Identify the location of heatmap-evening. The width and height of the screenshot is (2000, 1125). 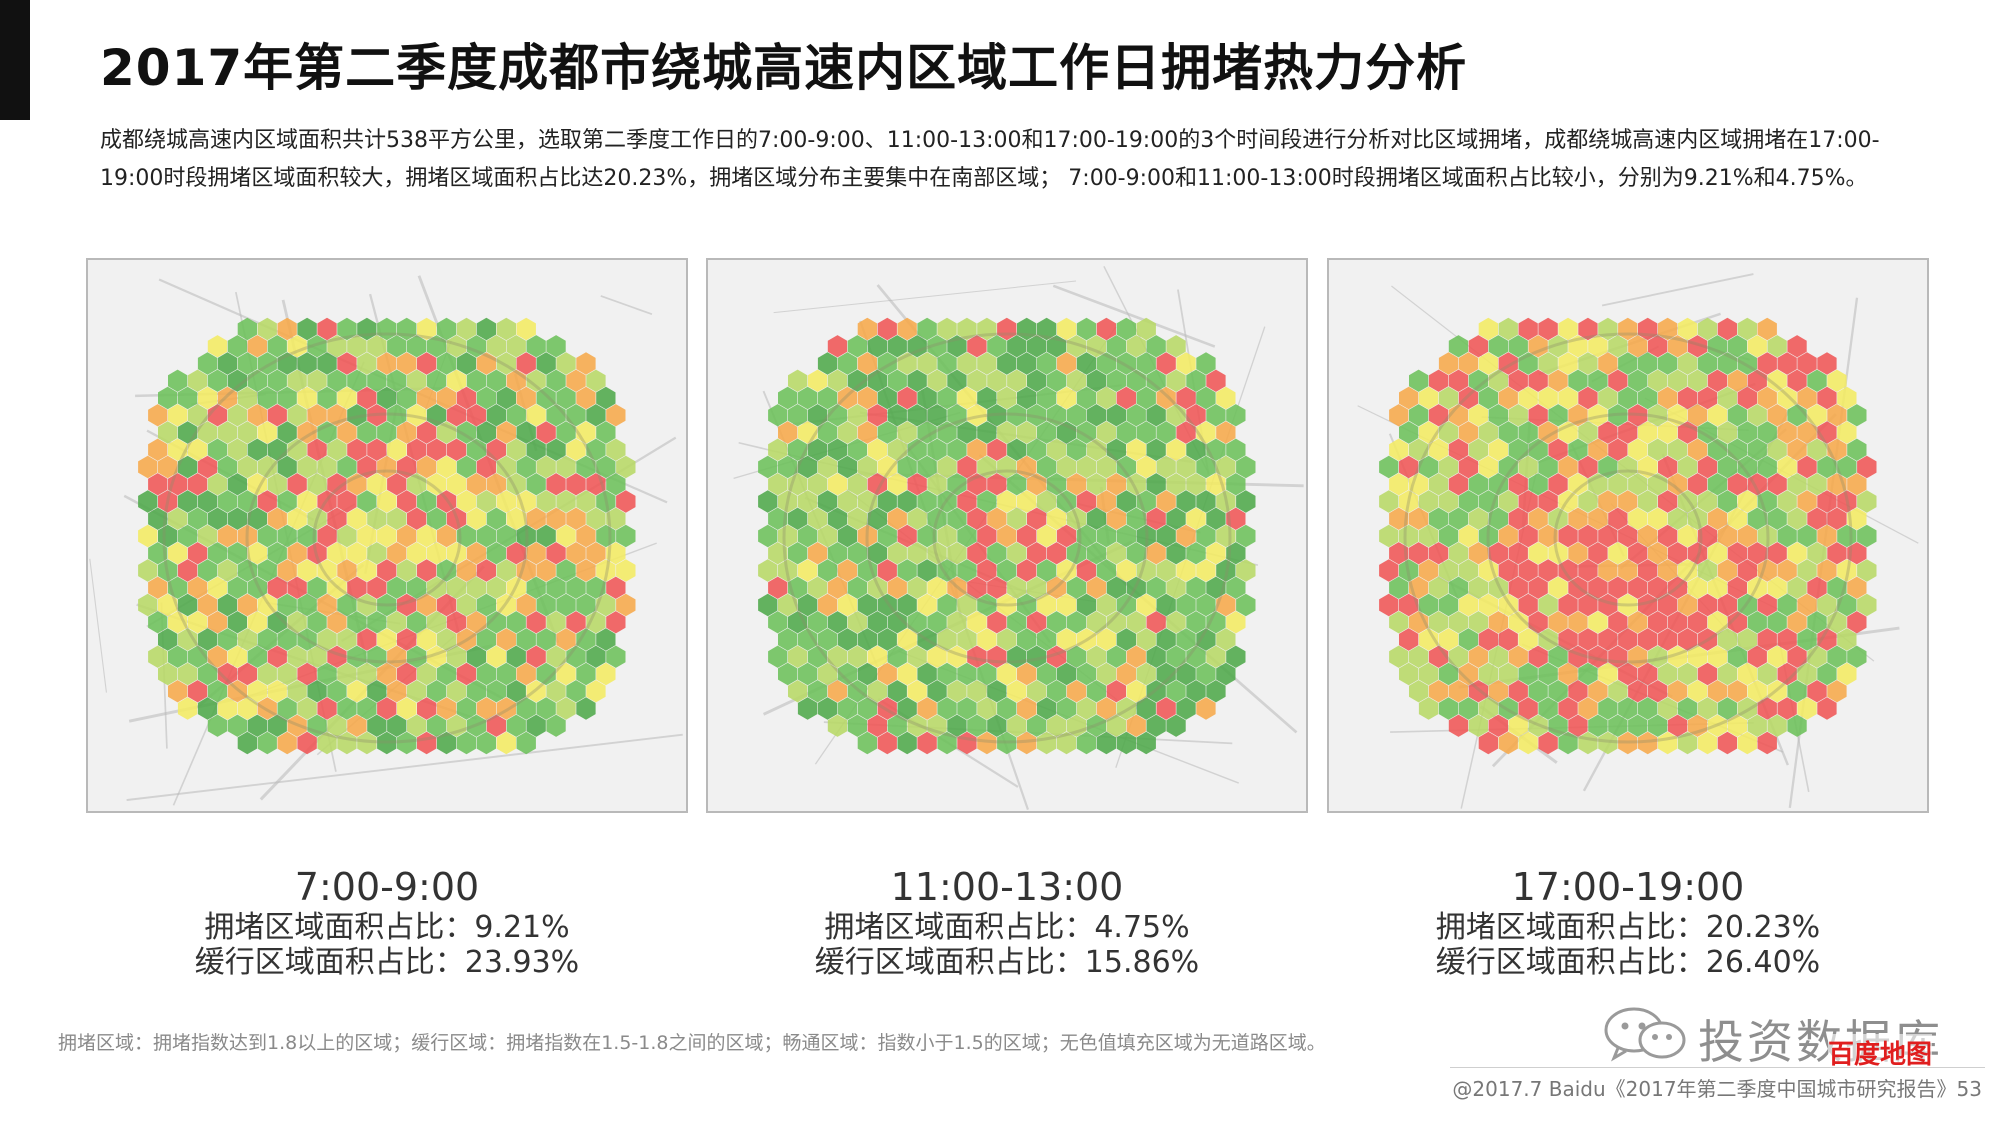
(1628, 535).